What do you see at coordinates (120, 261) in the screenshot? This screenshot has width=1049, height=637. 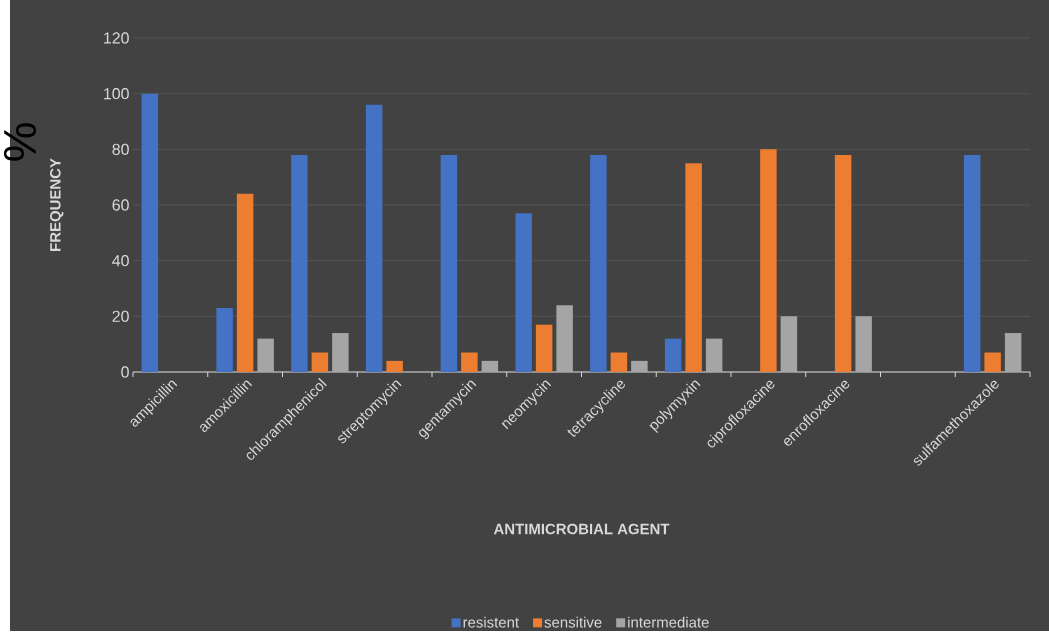 I see `y-tick-label: 40` at bounding box center [120, 261].